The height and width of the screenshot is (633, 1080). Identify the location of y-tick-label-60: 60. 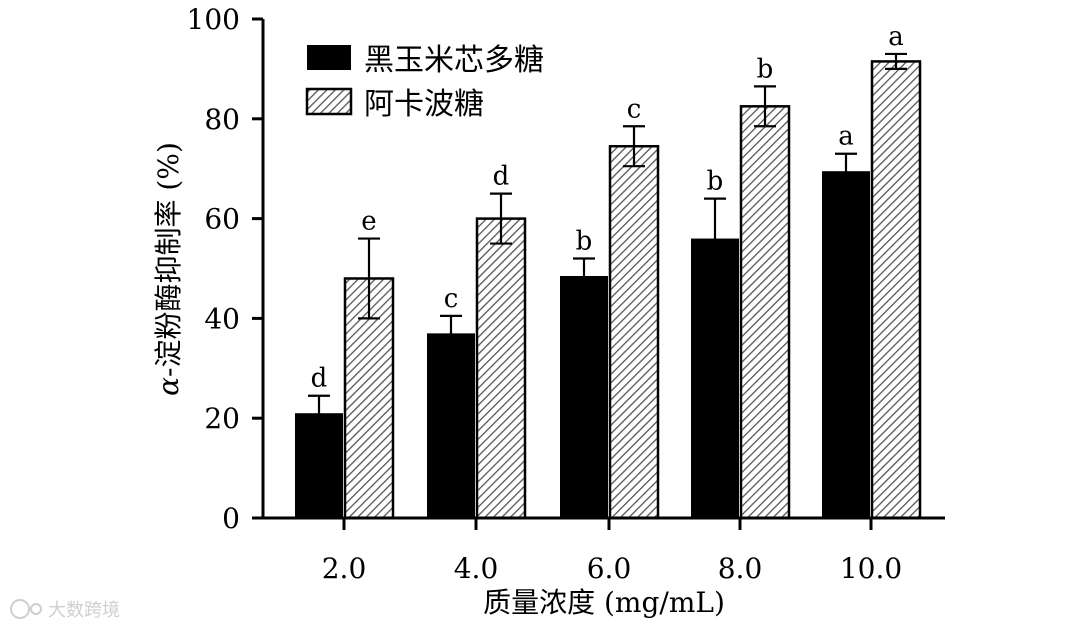
(222, 219).